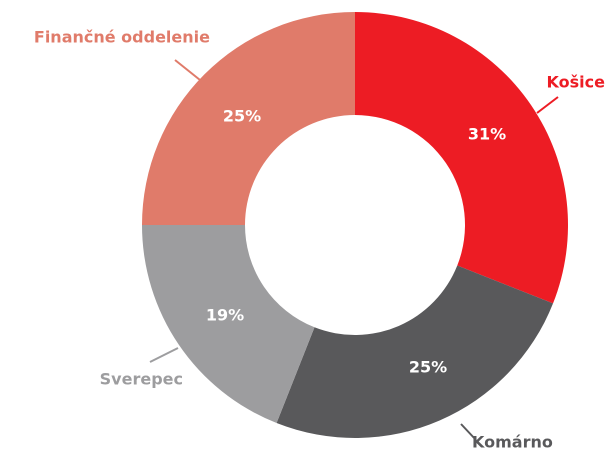 This screenshot has width=608, height=452. What do you see at coordinates (225, 315) in the screenshot?
I see `value-label: 19%` at bounding box center [225, 315].